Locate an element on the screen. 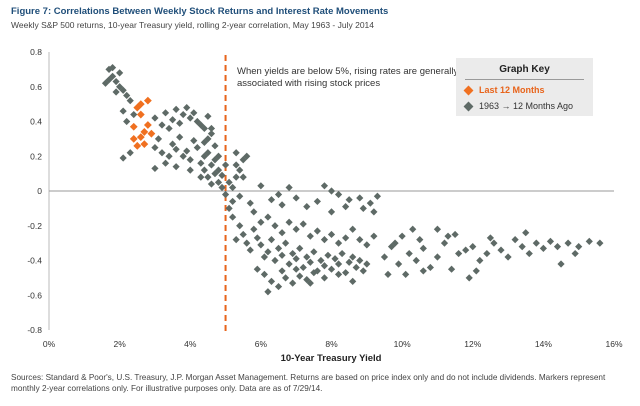 Image resolution: width=640 pixels, height=406 pixels. legend-label-historical: 1963 → 12 Months Ago is located at coordinates (526, 106).